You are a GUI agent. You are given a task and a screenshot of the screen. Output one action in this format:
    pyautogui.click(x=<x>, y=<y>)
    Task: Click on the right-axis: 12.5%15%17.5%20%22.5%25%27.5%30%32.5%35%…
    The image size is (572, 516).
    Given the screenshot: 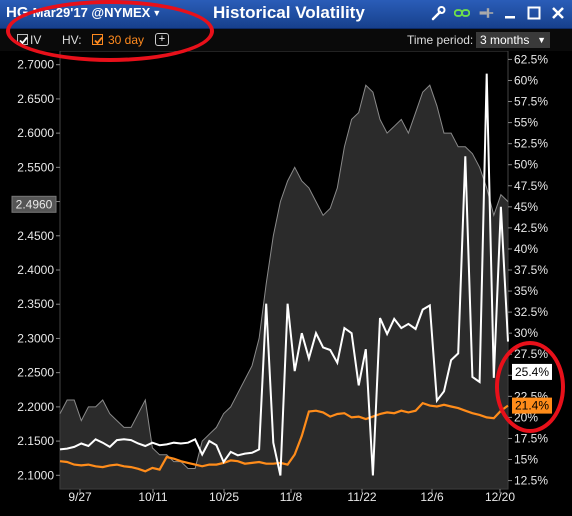 What is the action you would take?
    pyautogui.click(x=528, y=270)
    